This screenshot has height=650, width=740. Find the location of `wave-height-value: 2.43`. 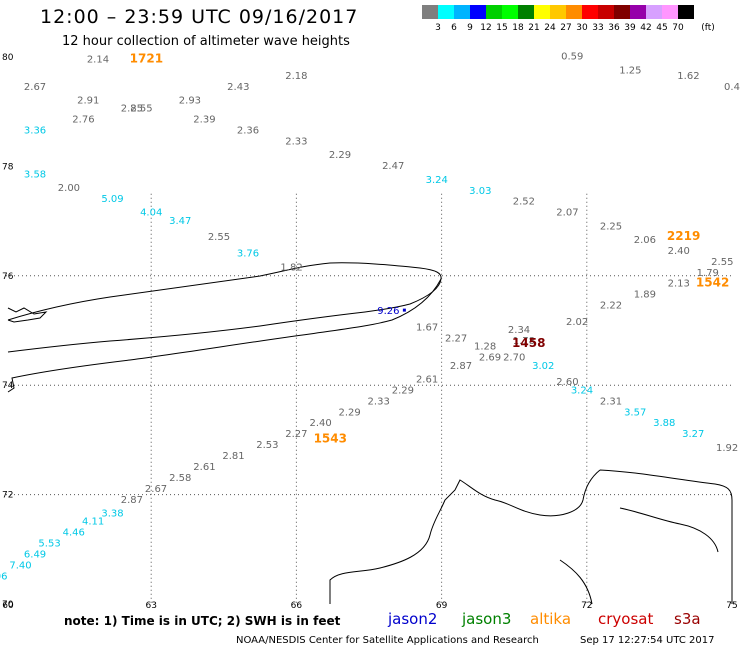

wave-height-value: 2.43 is located at coordinates (238, 87).